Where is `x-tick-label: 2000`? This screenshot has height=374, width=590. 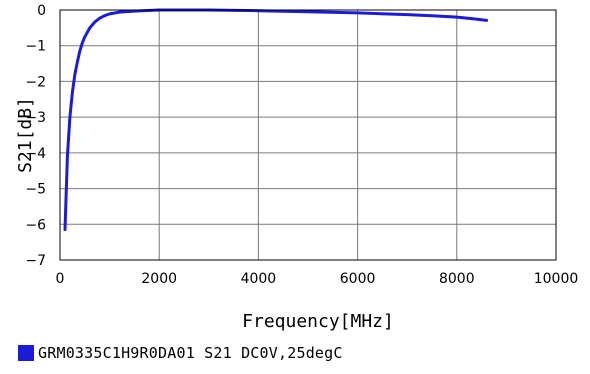
x-tick-label: 2000 is located at coordinates (159, 279).